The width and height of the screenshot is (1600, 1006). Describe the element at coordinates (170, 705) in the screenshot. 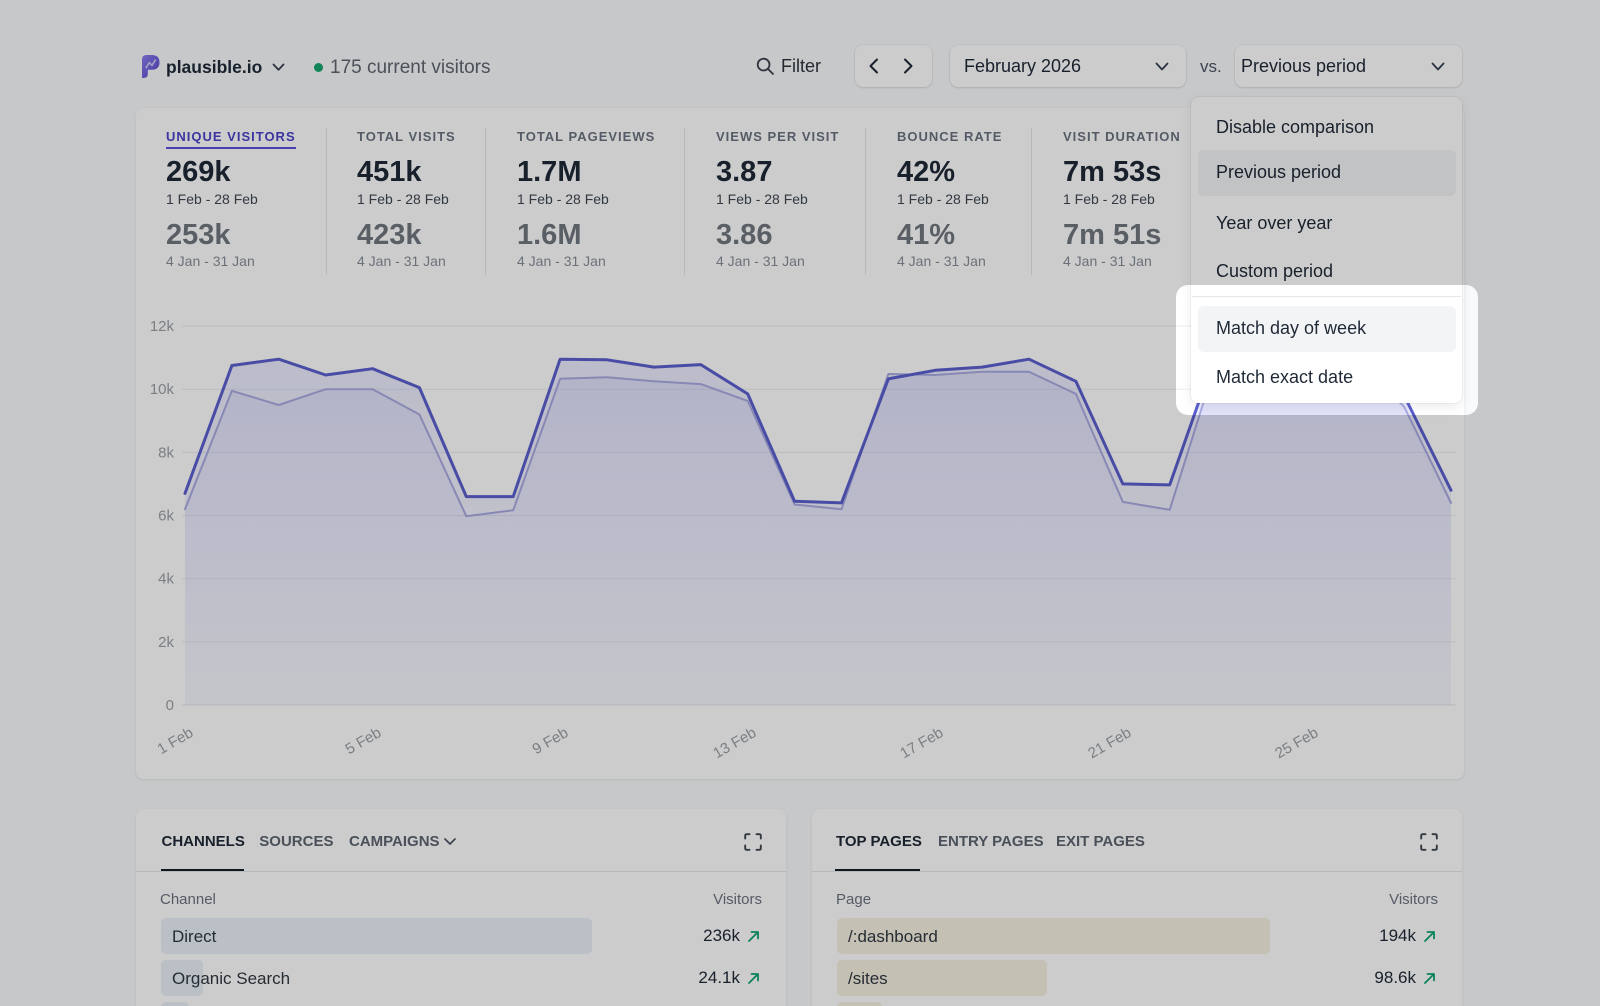

I see `svg-text: 0` at that location.